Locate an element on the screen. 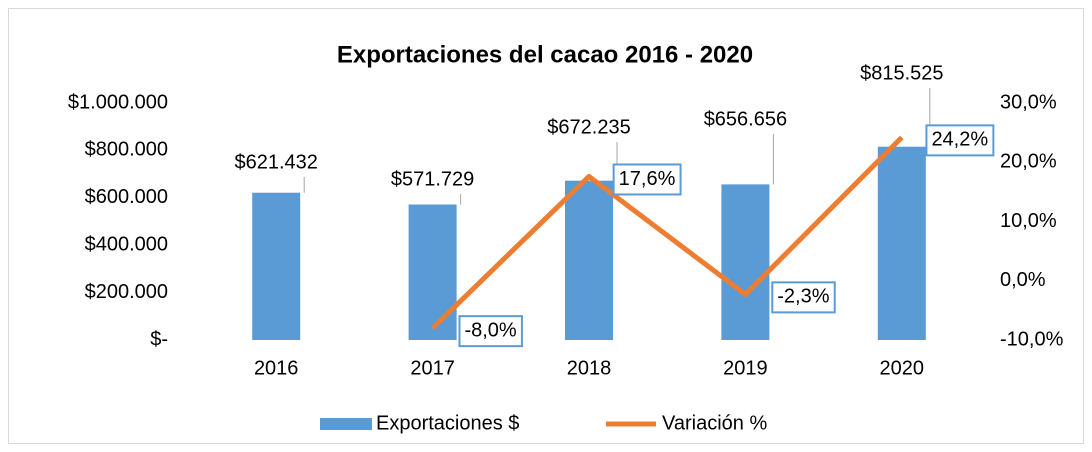 The height and width of the screenshot is (452, 1092). bar-value-label: $815.525 is located at coordinates (901, 73).